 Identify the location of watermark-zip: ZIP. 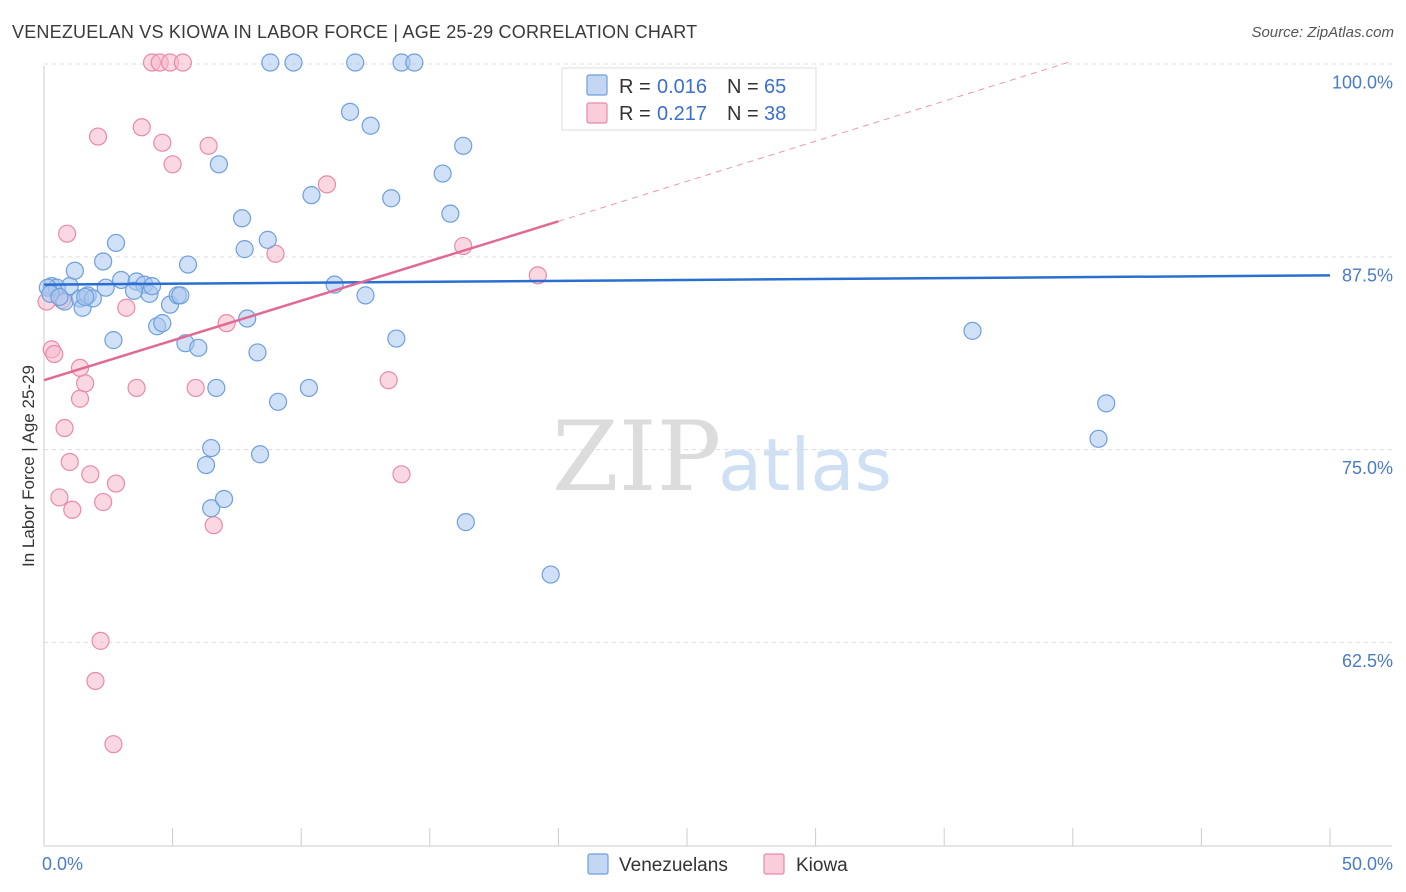
(636, 457).